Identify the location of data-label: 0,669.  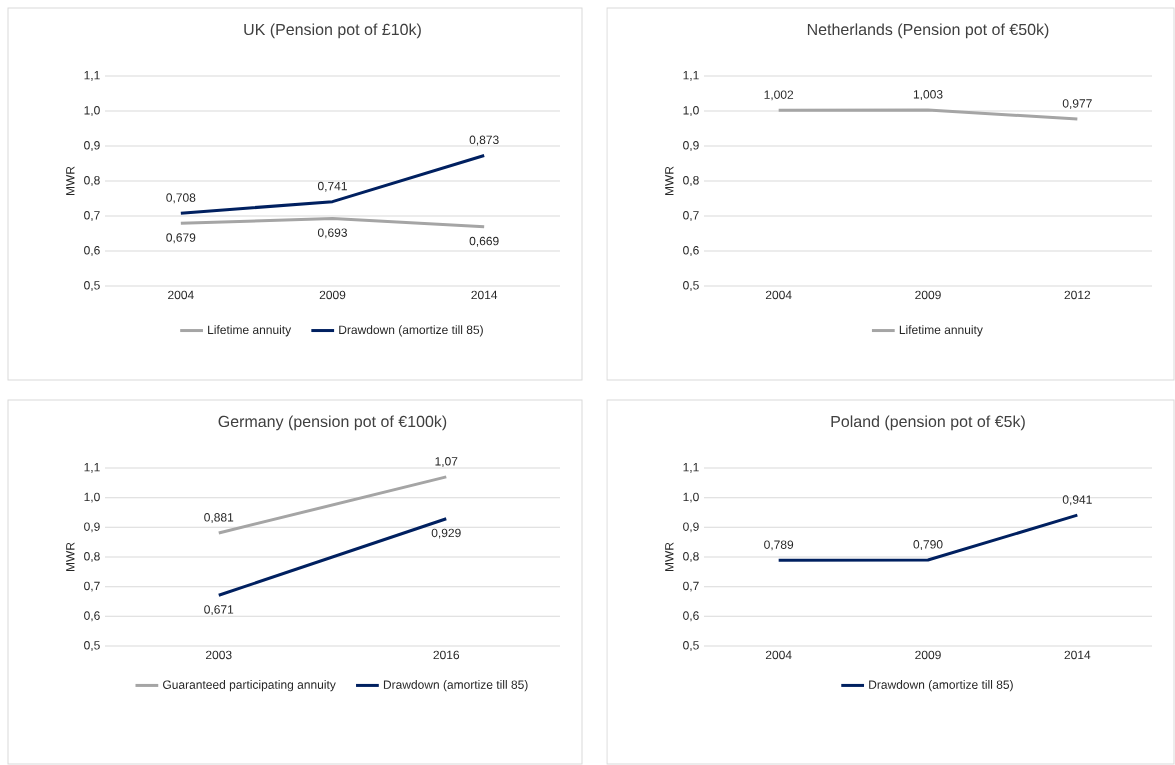
(484, 241).